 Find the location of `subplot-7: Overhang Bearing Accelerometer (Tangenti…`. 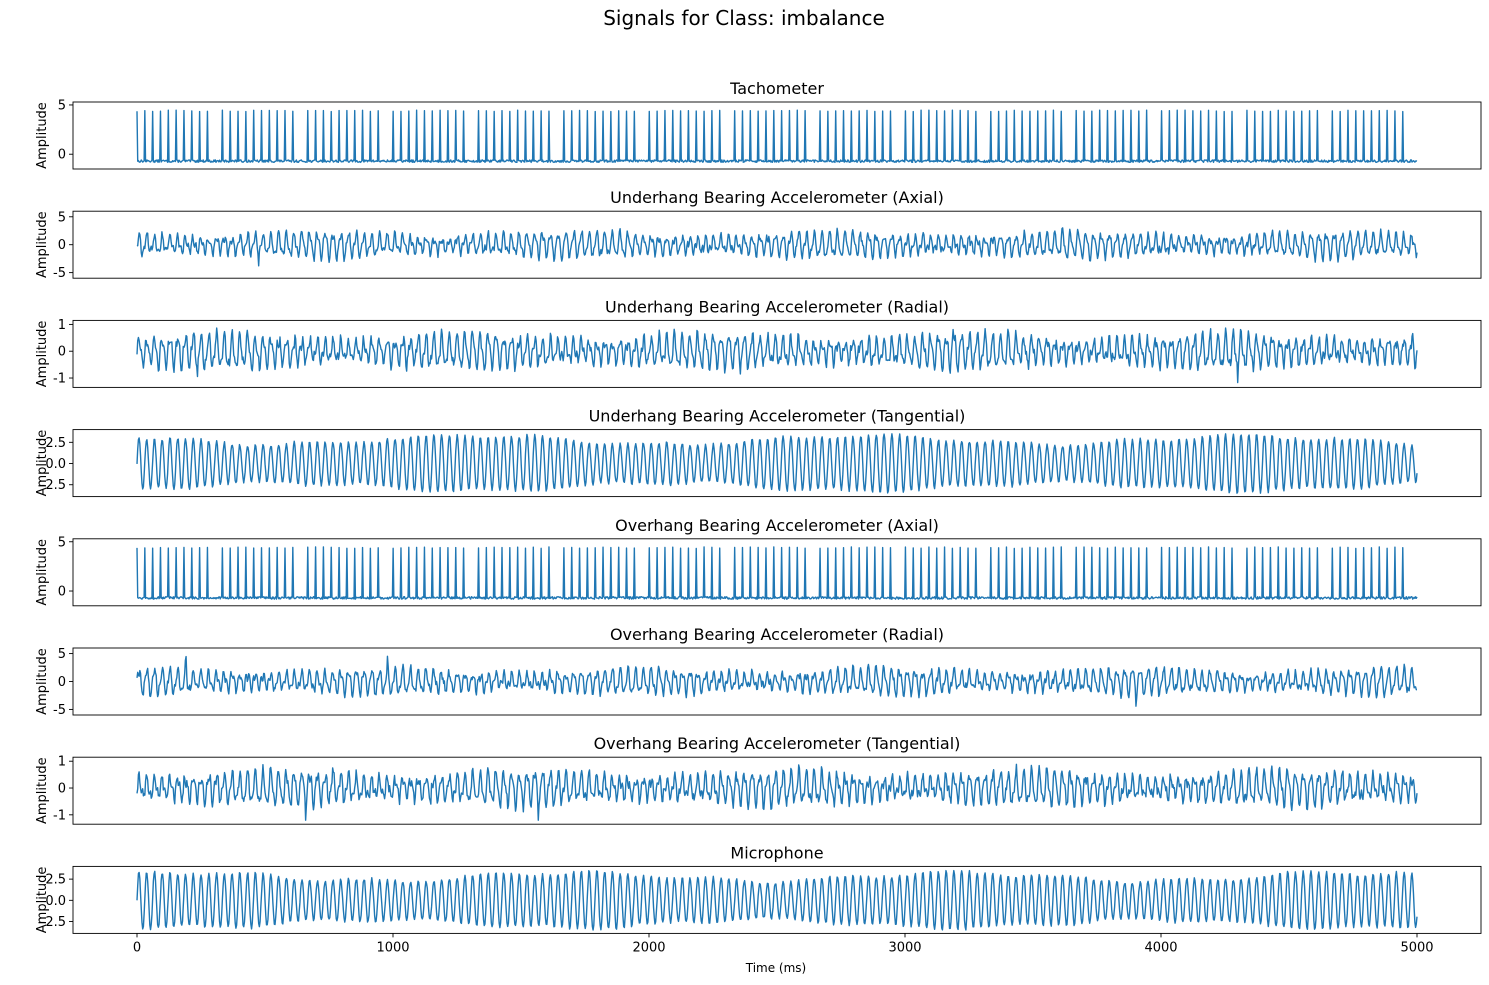

subplot-7: Overhang Bearing Accelerometer (Tangenti… is located at coordinates (758, 779).